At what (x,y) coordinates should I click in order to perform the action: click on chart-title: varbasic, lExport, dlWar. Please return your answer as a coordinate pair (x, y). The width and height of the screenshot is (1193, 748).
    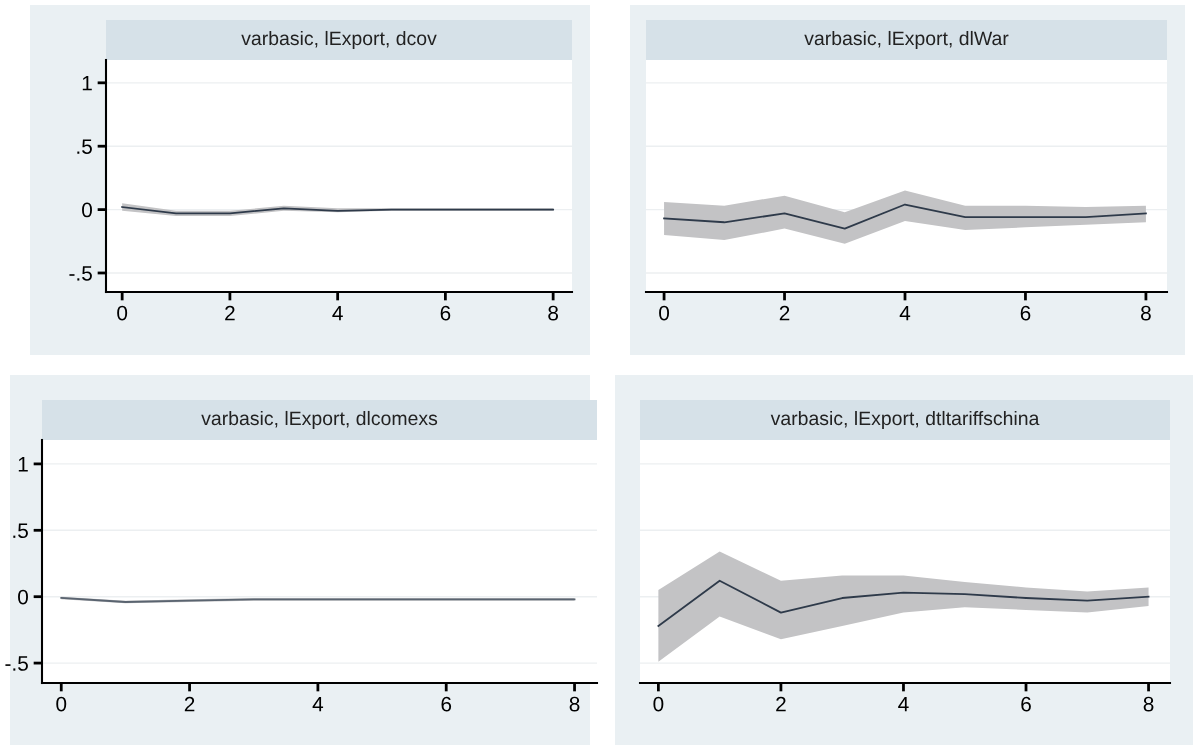
    Looking at the image, I should click on (906, 40).